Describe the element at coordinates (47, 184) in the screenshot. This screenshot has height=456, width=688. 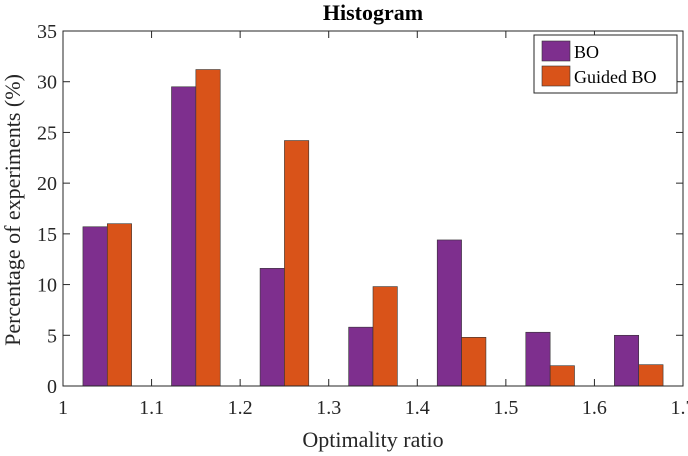
I see `y-tick-label: 20` at that location.